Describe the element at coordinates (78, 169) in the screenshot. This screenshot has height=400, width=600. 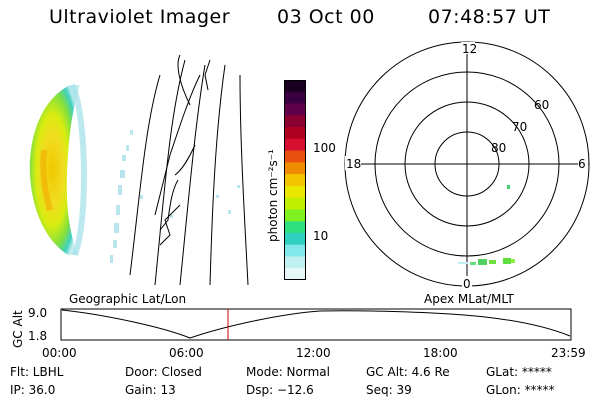
I see `dayglow-edge` at that location.